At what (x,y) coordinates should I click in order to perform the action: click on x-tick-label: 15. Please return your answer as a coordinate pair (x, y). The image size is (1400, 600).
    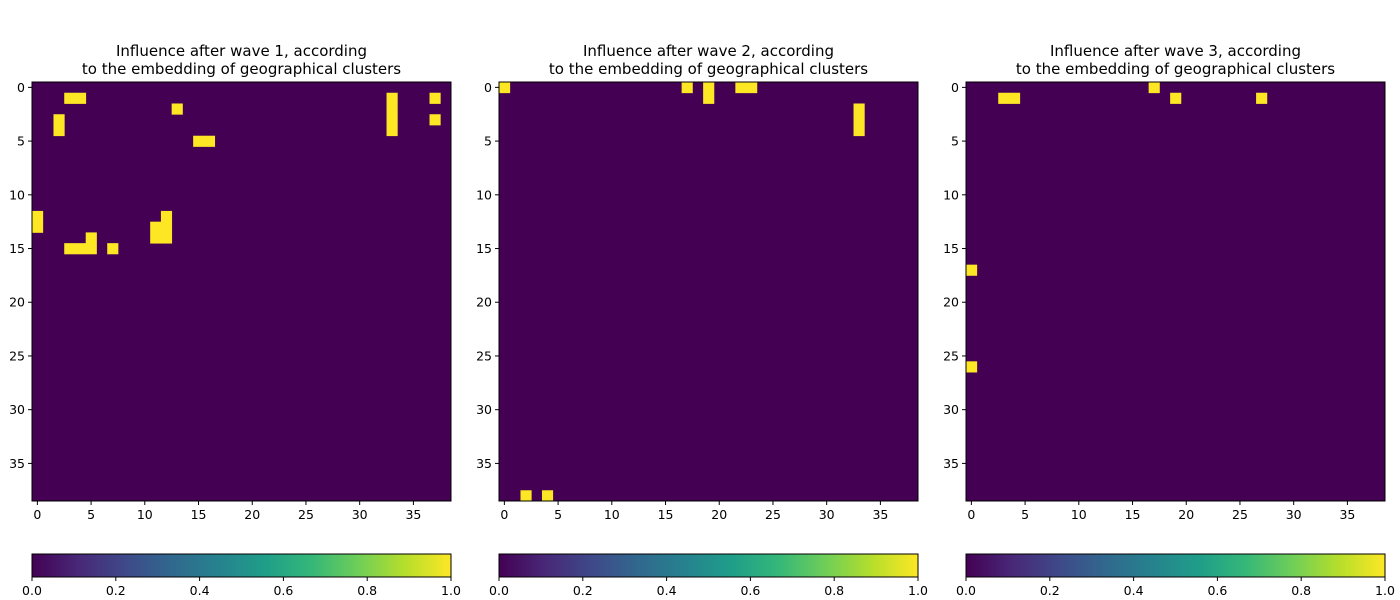
    Looking at the image, I should click on (1133, 514).